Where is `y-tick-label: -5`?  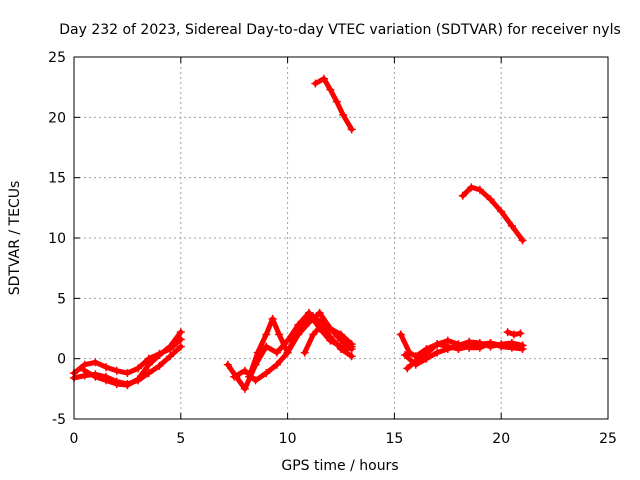 y-tick-label: -5 is located at coordinates (59, 420).